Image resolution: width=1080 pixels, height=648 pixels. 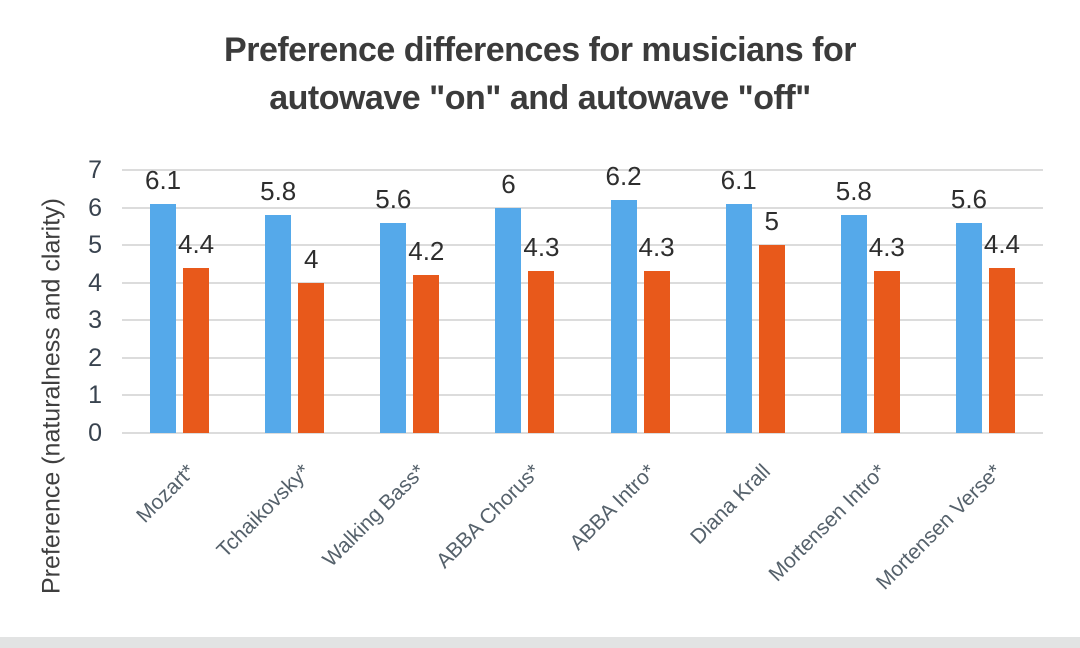 What do you see at coordinates (95, 282) in the screenshot?
I see `y-tick-label: 4` at bounding box center [95, 282].